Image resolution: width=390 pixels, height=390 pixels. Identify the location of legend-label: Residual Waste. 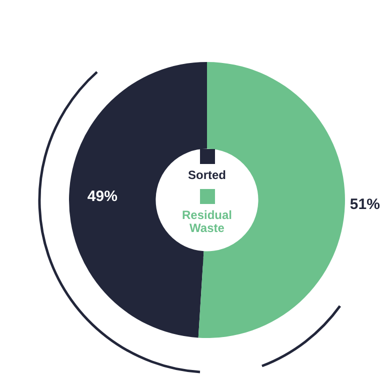
(207, 221).